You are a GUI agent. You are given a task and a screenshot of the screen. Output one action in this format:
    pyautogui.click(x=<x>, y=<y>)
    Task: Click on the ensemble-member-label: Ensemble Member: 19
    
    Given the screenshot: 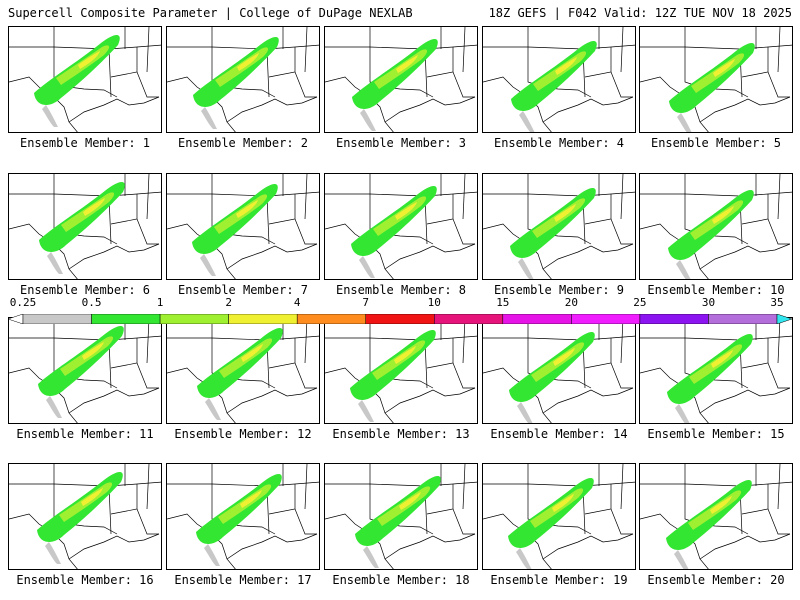 What is the action you would take?
    pyautogui.click(x=559, y=580)
    